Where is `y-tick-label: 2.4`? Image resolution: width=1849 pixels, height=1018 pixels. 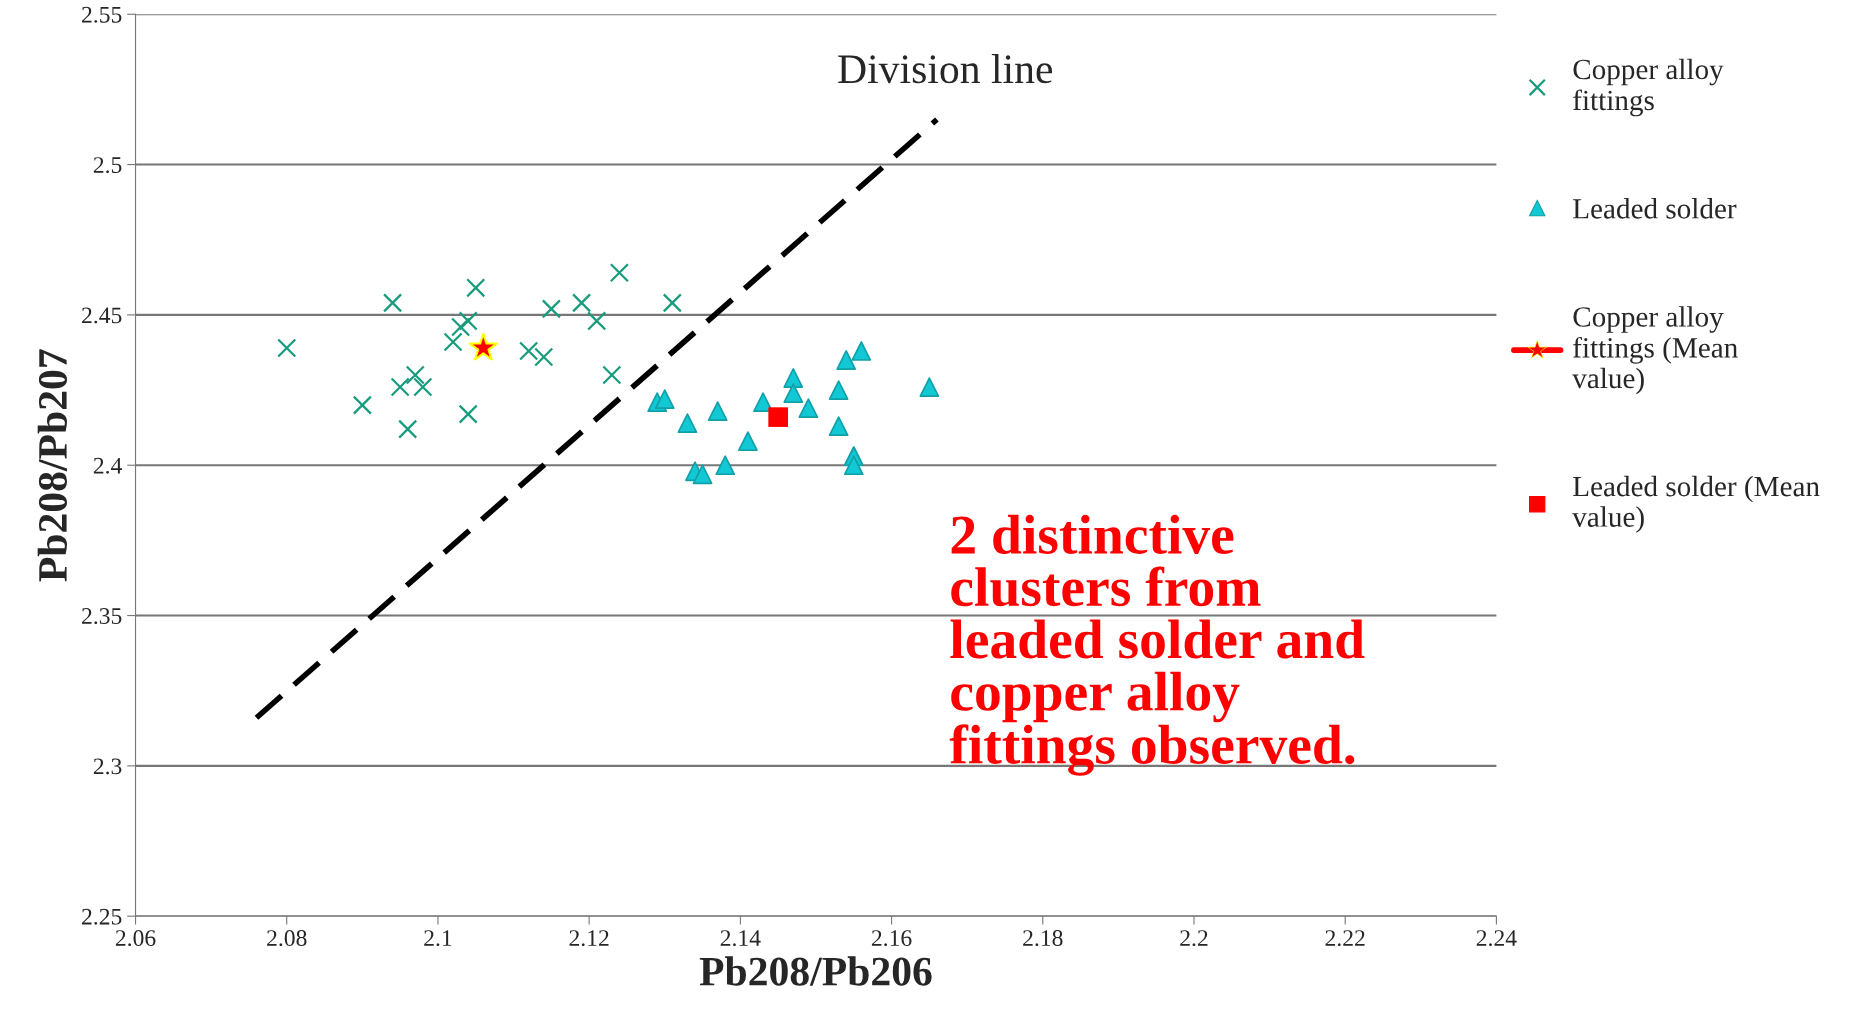
y-tick-label: 2.4 is located at coordinates (107, 465).